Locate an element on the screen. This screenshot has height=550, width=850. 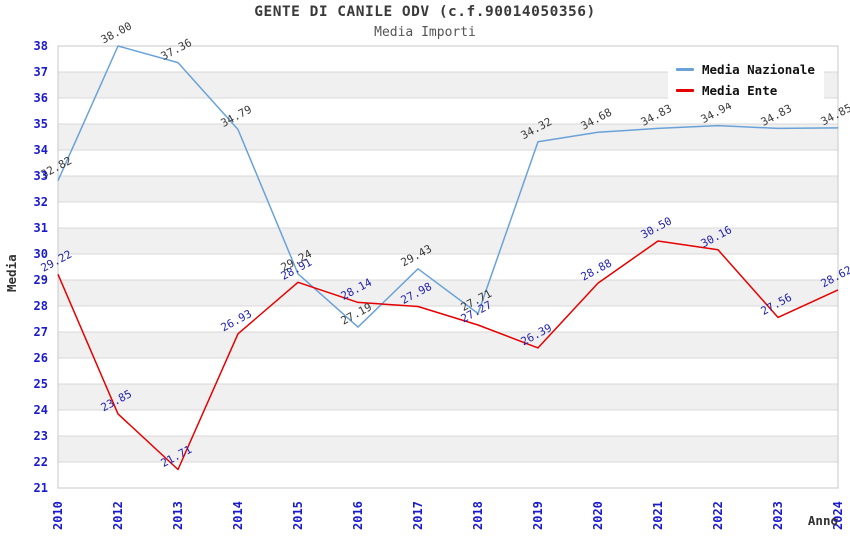
data-point-label: 38.00 is located at coordinates (116, 32).